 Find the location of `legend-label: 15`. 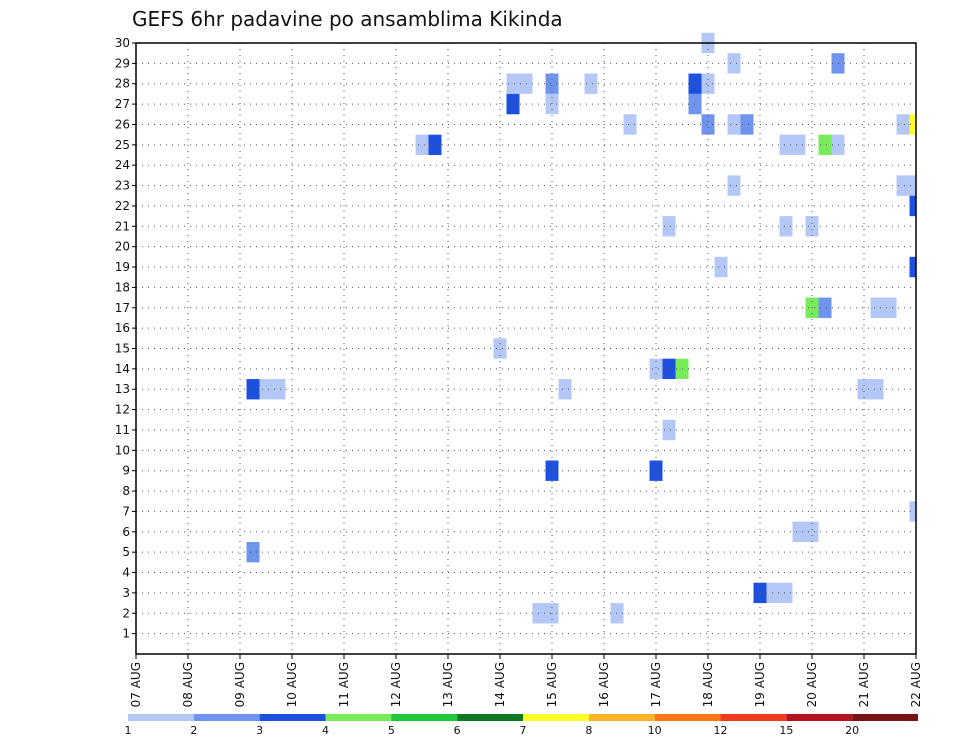

legend-label: 15 is located at coordinates (786, 730).